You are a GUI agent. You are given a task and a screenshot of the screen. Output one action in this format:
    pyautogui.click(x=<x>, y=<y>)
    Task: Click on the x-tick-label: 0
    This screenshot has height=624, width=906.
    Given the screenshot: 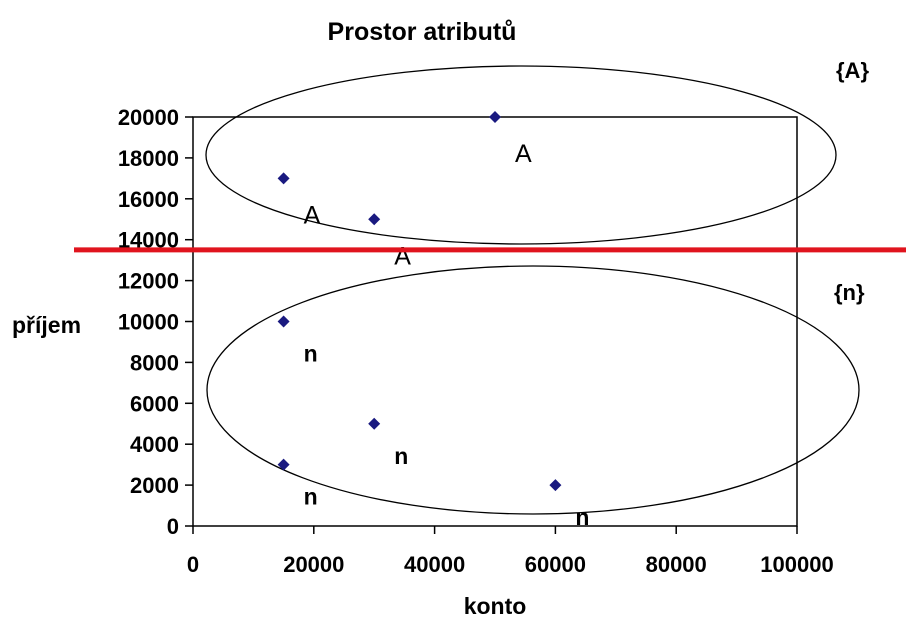 What is the action you would take?
    pyautogui.click(x=193, y=564)
    